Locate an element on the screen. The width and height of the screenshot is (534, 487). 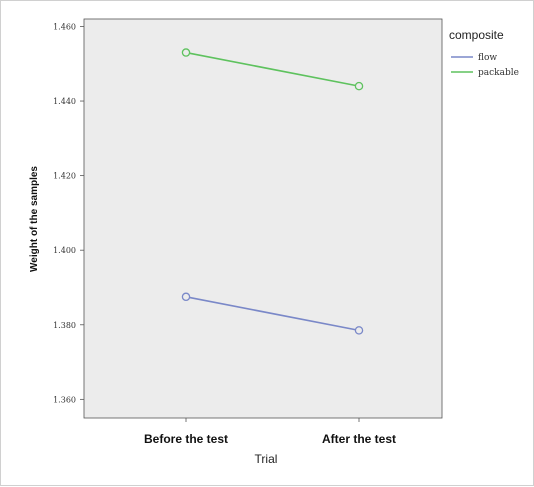
y-axis: 1.460 1.440 1.420 1.400 1.380 1.360 is located at coordinates (68, 213).